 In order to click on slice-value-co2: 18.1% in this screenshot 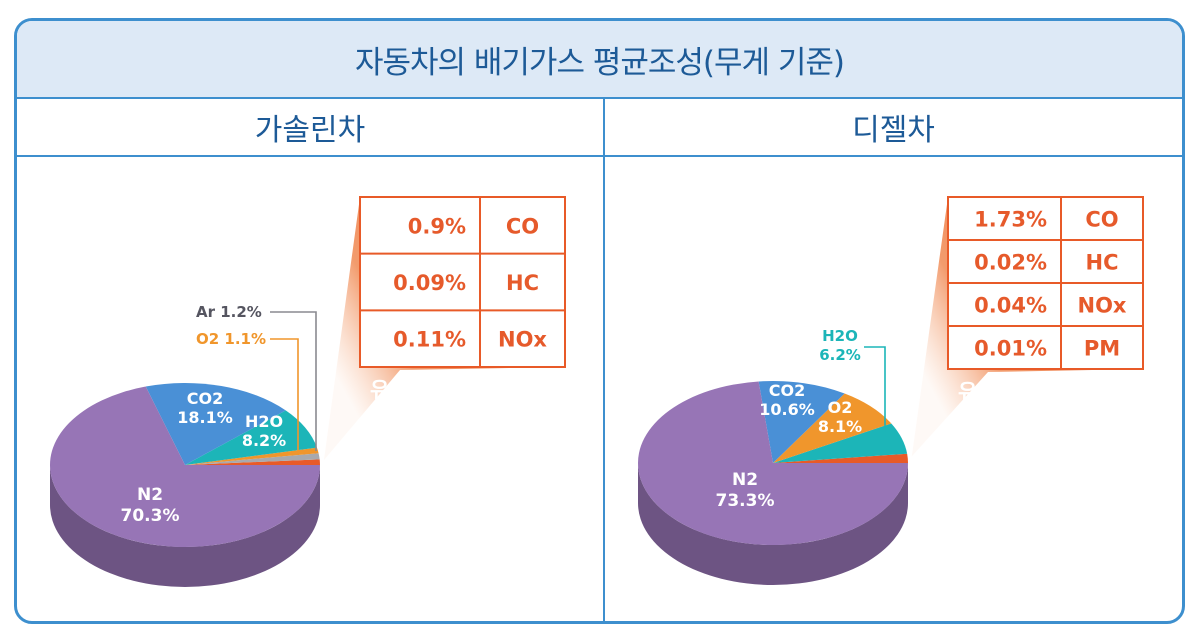, I will do `click(205, 417)`.